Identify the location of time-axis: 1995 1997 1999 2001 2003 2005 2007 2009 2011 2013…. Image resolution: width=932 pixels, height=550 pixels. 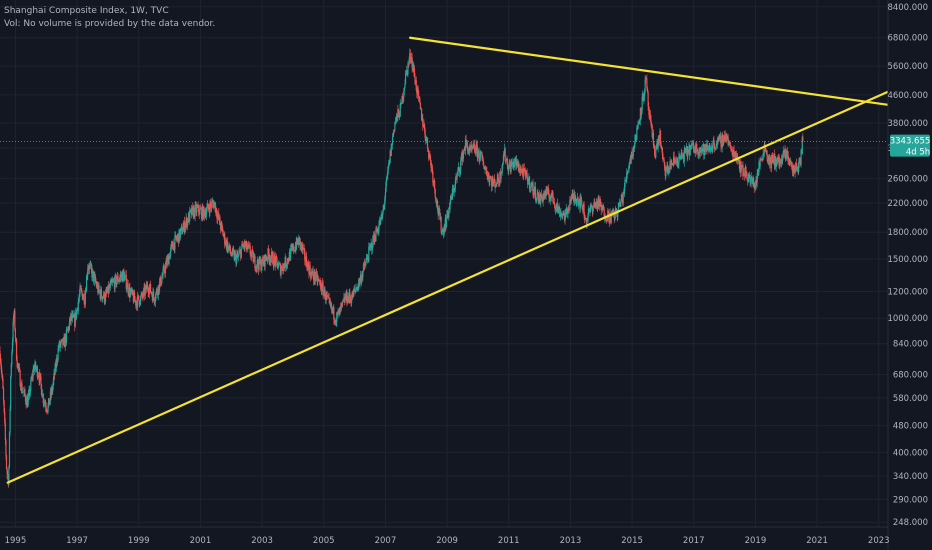
(447, 541).